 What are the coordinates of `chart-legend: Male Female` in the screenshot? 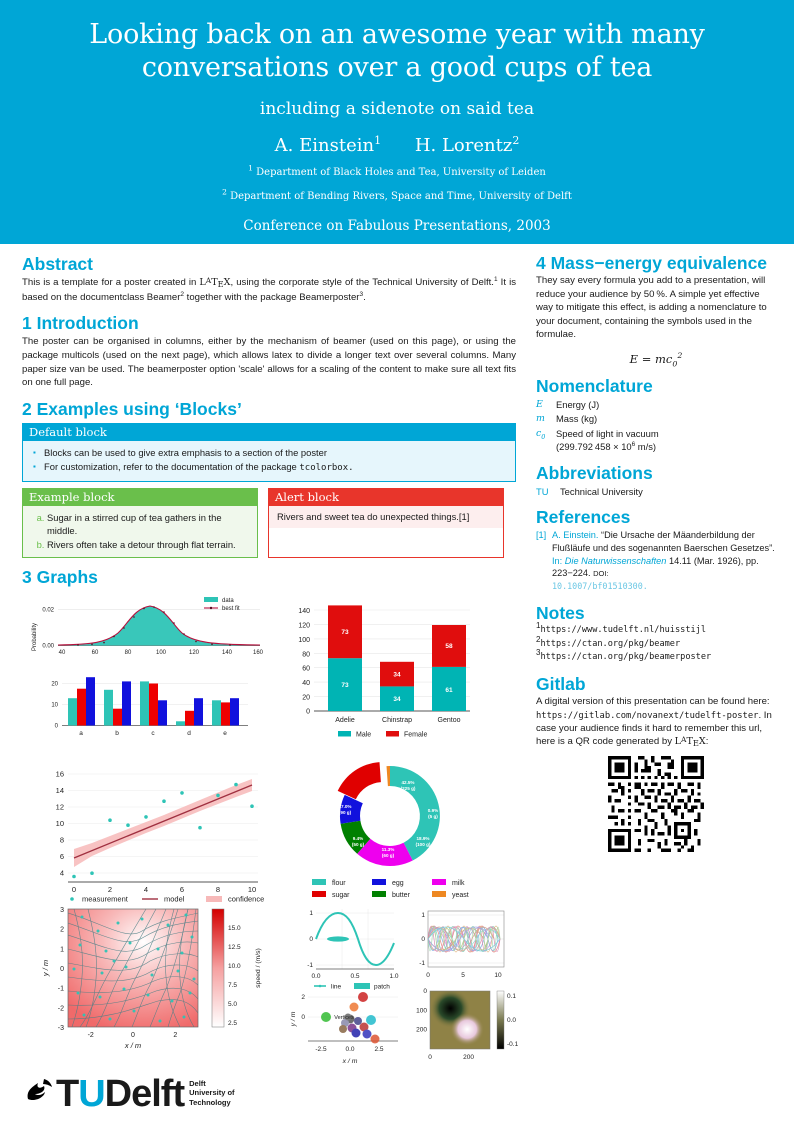 It's located at (382, 735).